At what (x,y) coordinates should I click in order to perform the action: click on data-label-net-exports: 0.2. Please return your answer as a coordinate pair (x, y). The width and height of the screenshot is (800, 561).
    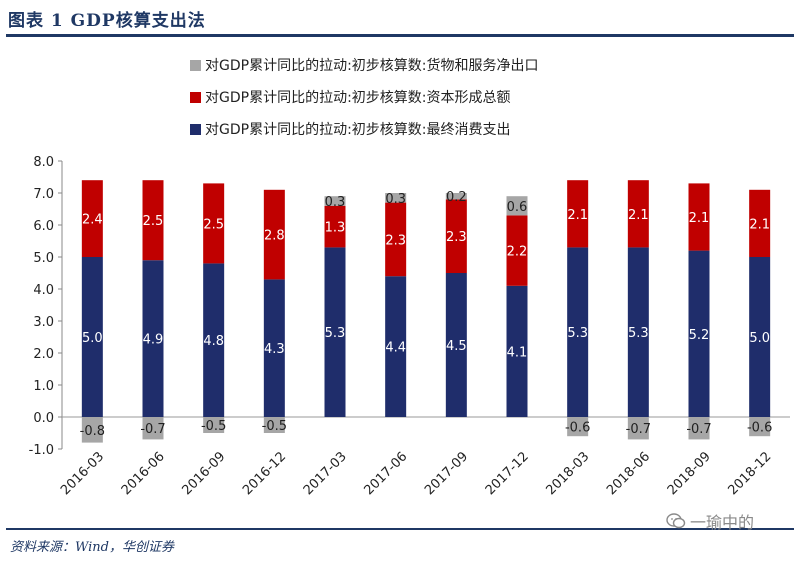
    Looking at the image, I should click on (456, 197).